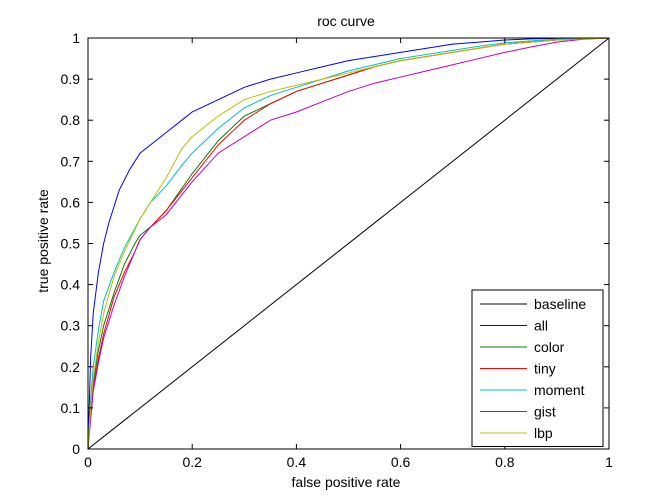 The height and width of the screenshot is (504, 672). I want to click on y-tick-label: 1, so click(76, 38).